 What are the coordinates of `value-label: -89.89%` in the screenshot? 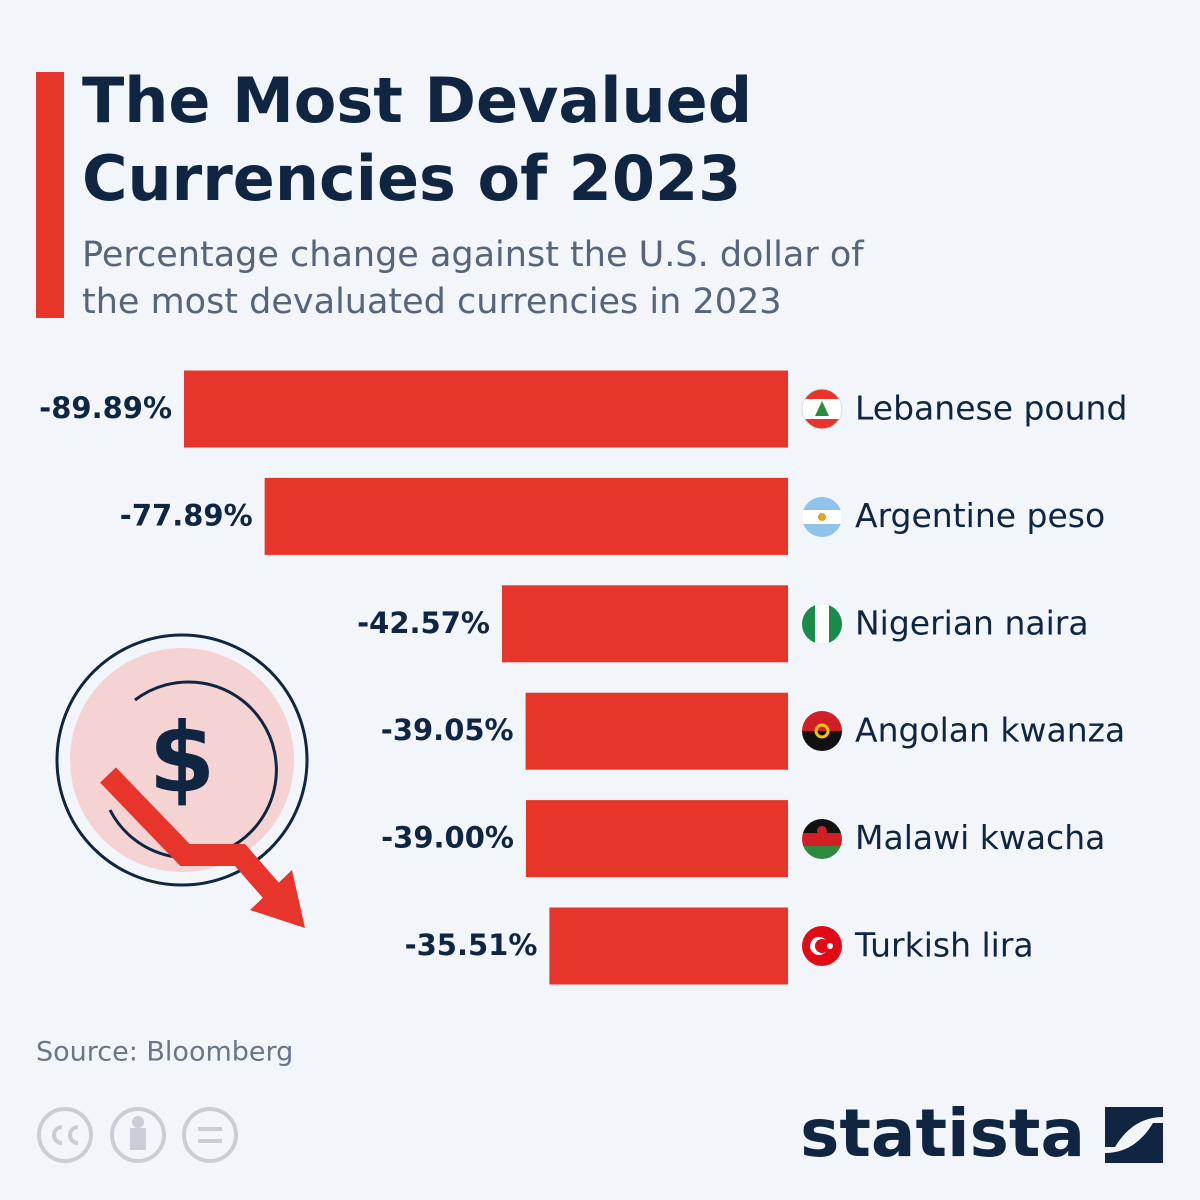 It's located at (105, 408).